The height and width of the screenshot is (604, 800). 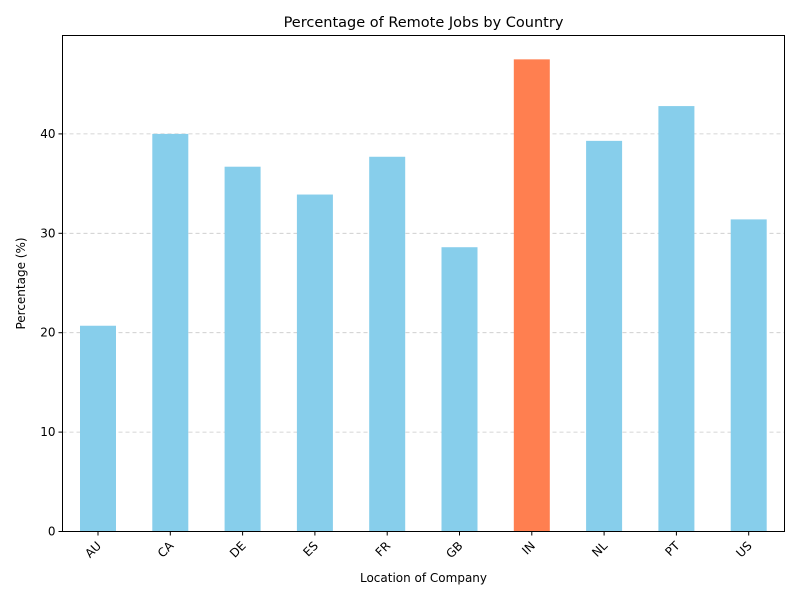 I want to click on bar-ca, so click(x=170, y=332).